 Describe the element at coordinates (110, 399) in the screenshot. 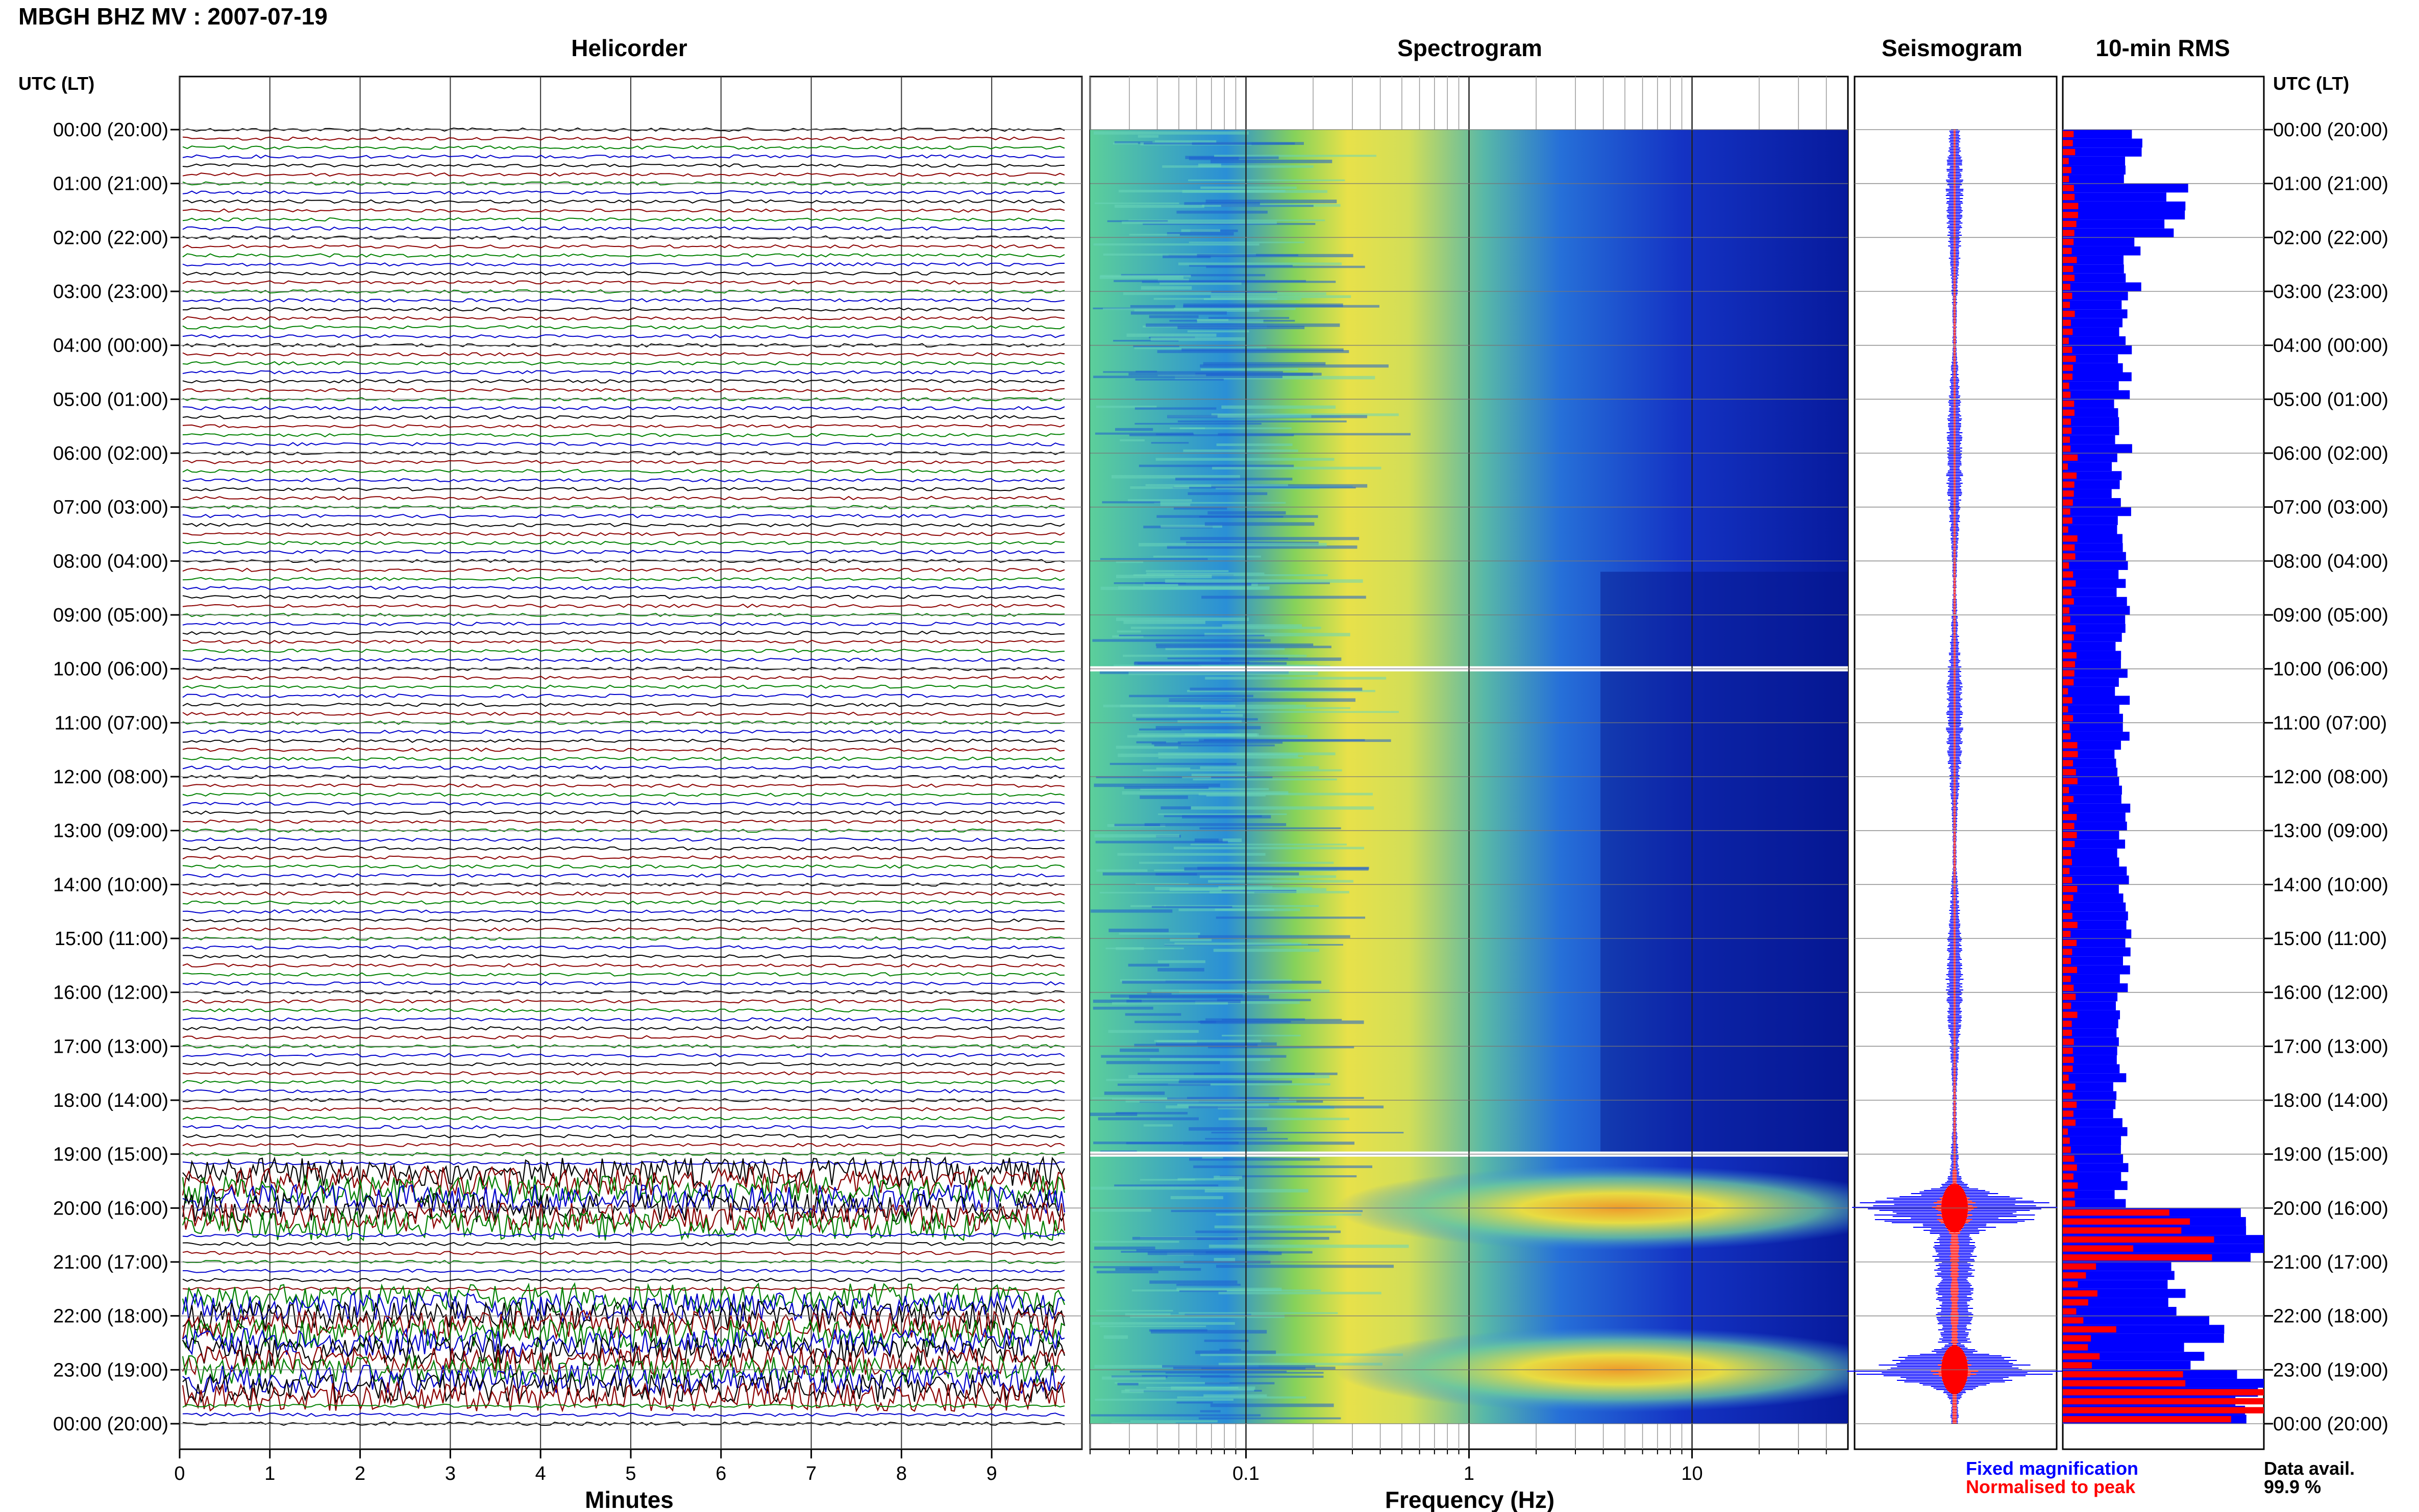

I see `hour-label-left: 05:00 (01:00)` at that location.